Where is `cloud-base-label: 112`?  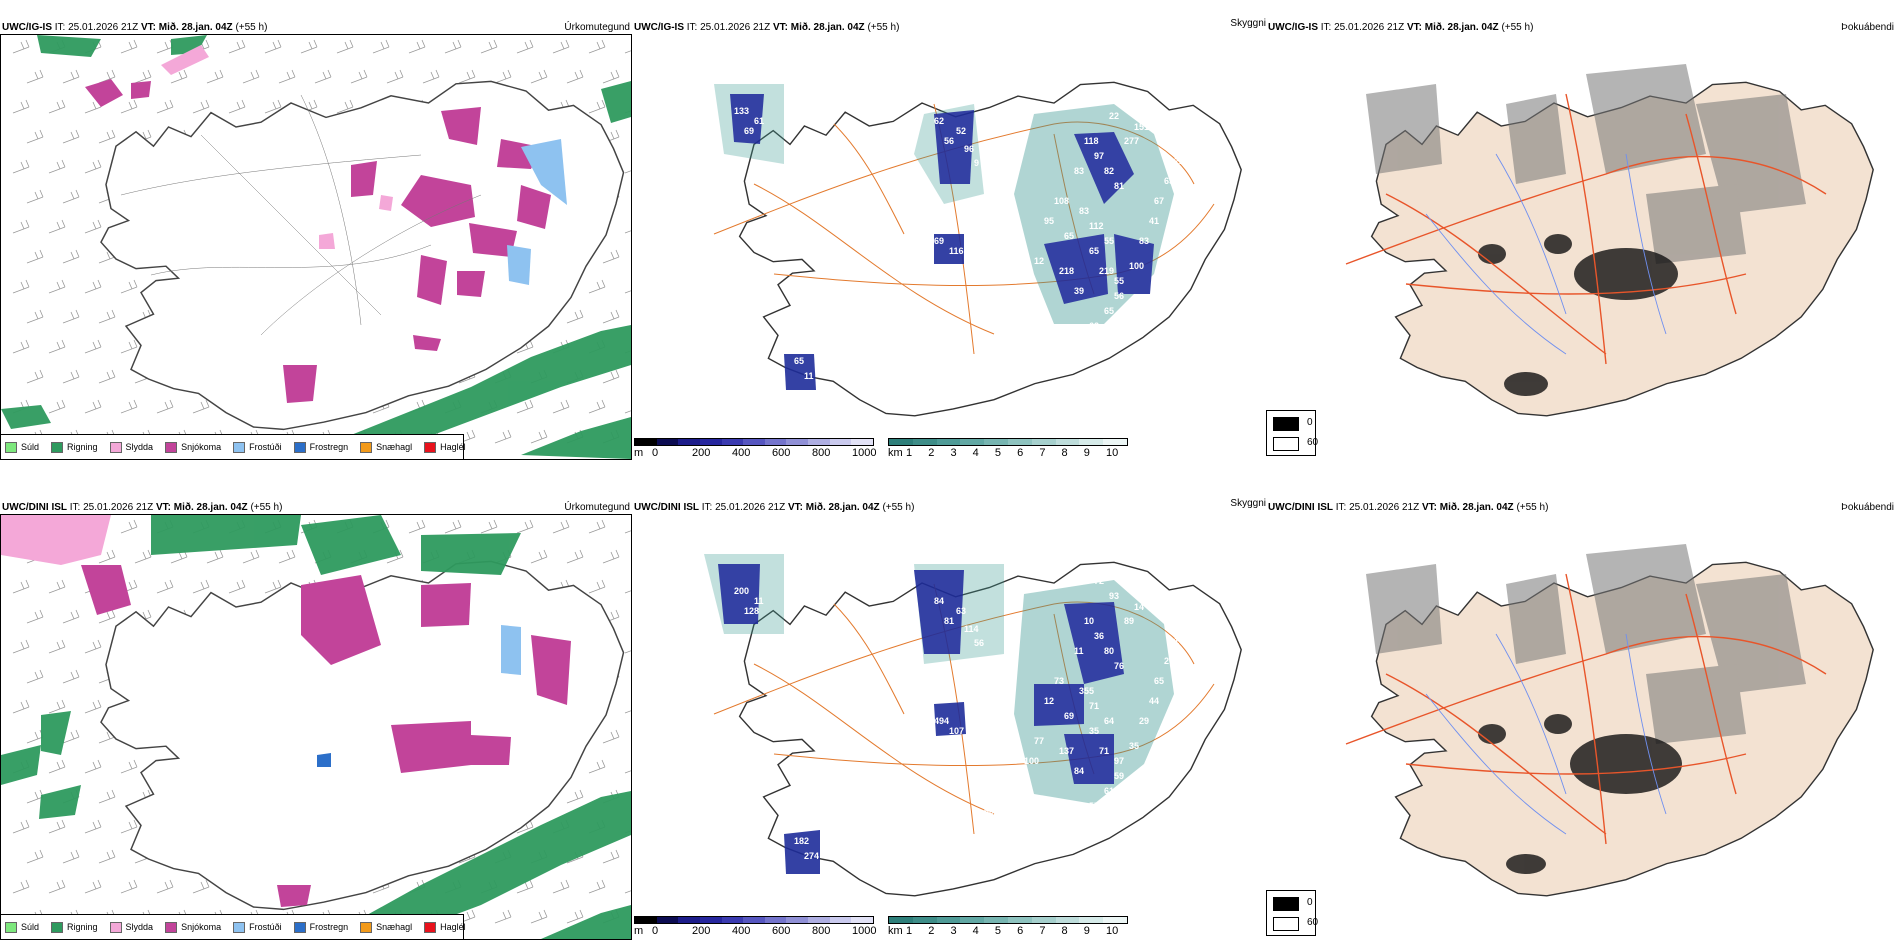
cloud-base-label: 112 is located at coordinates (1096, 226).